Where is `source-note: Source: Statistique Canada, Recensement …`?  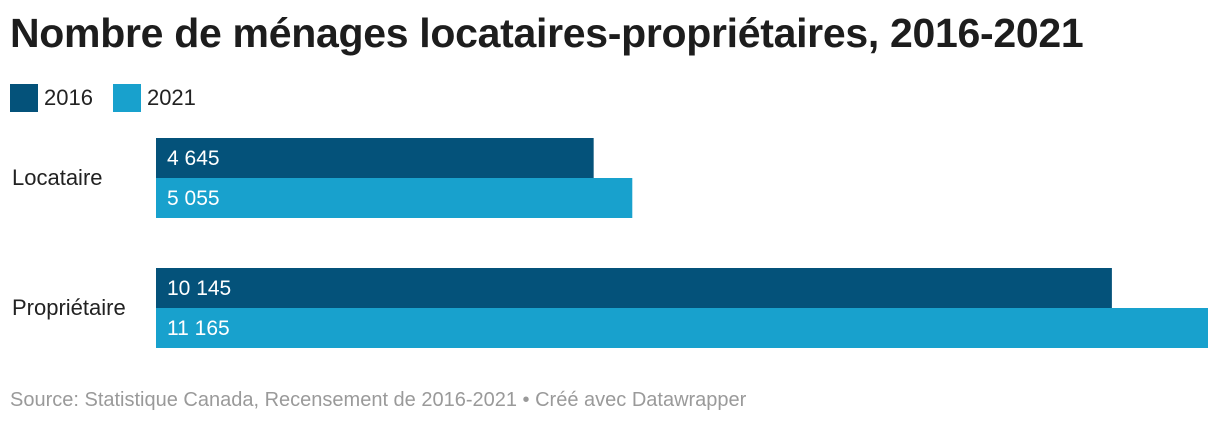
source-note: Source: Statistique Canada, Recensement … is located at coordinates (378, 400).